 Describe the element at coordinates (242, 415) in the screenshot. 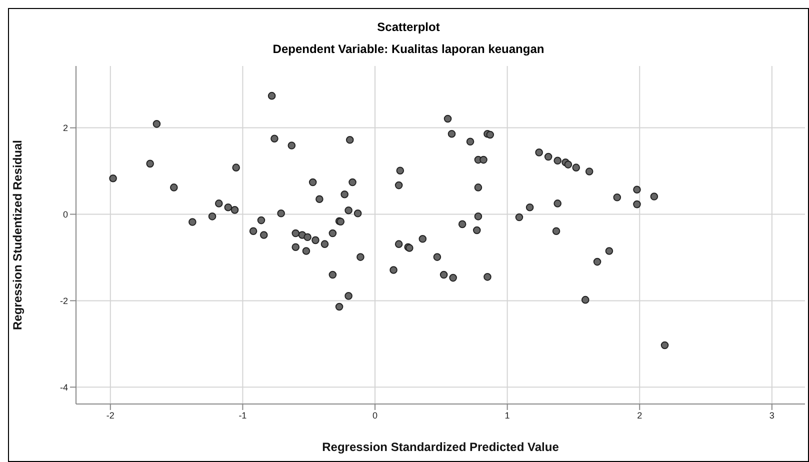

I see `x-tick-label: -1` at that location.